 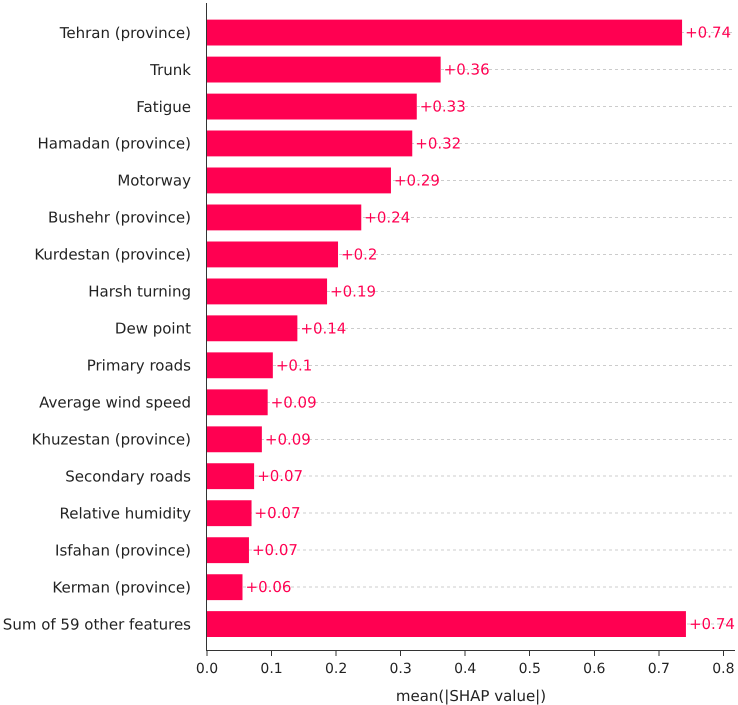 What do you see at coordinates (359, 254) in the screenshot?
I see `data-label: +0.2` at bounding box center [359, 254].